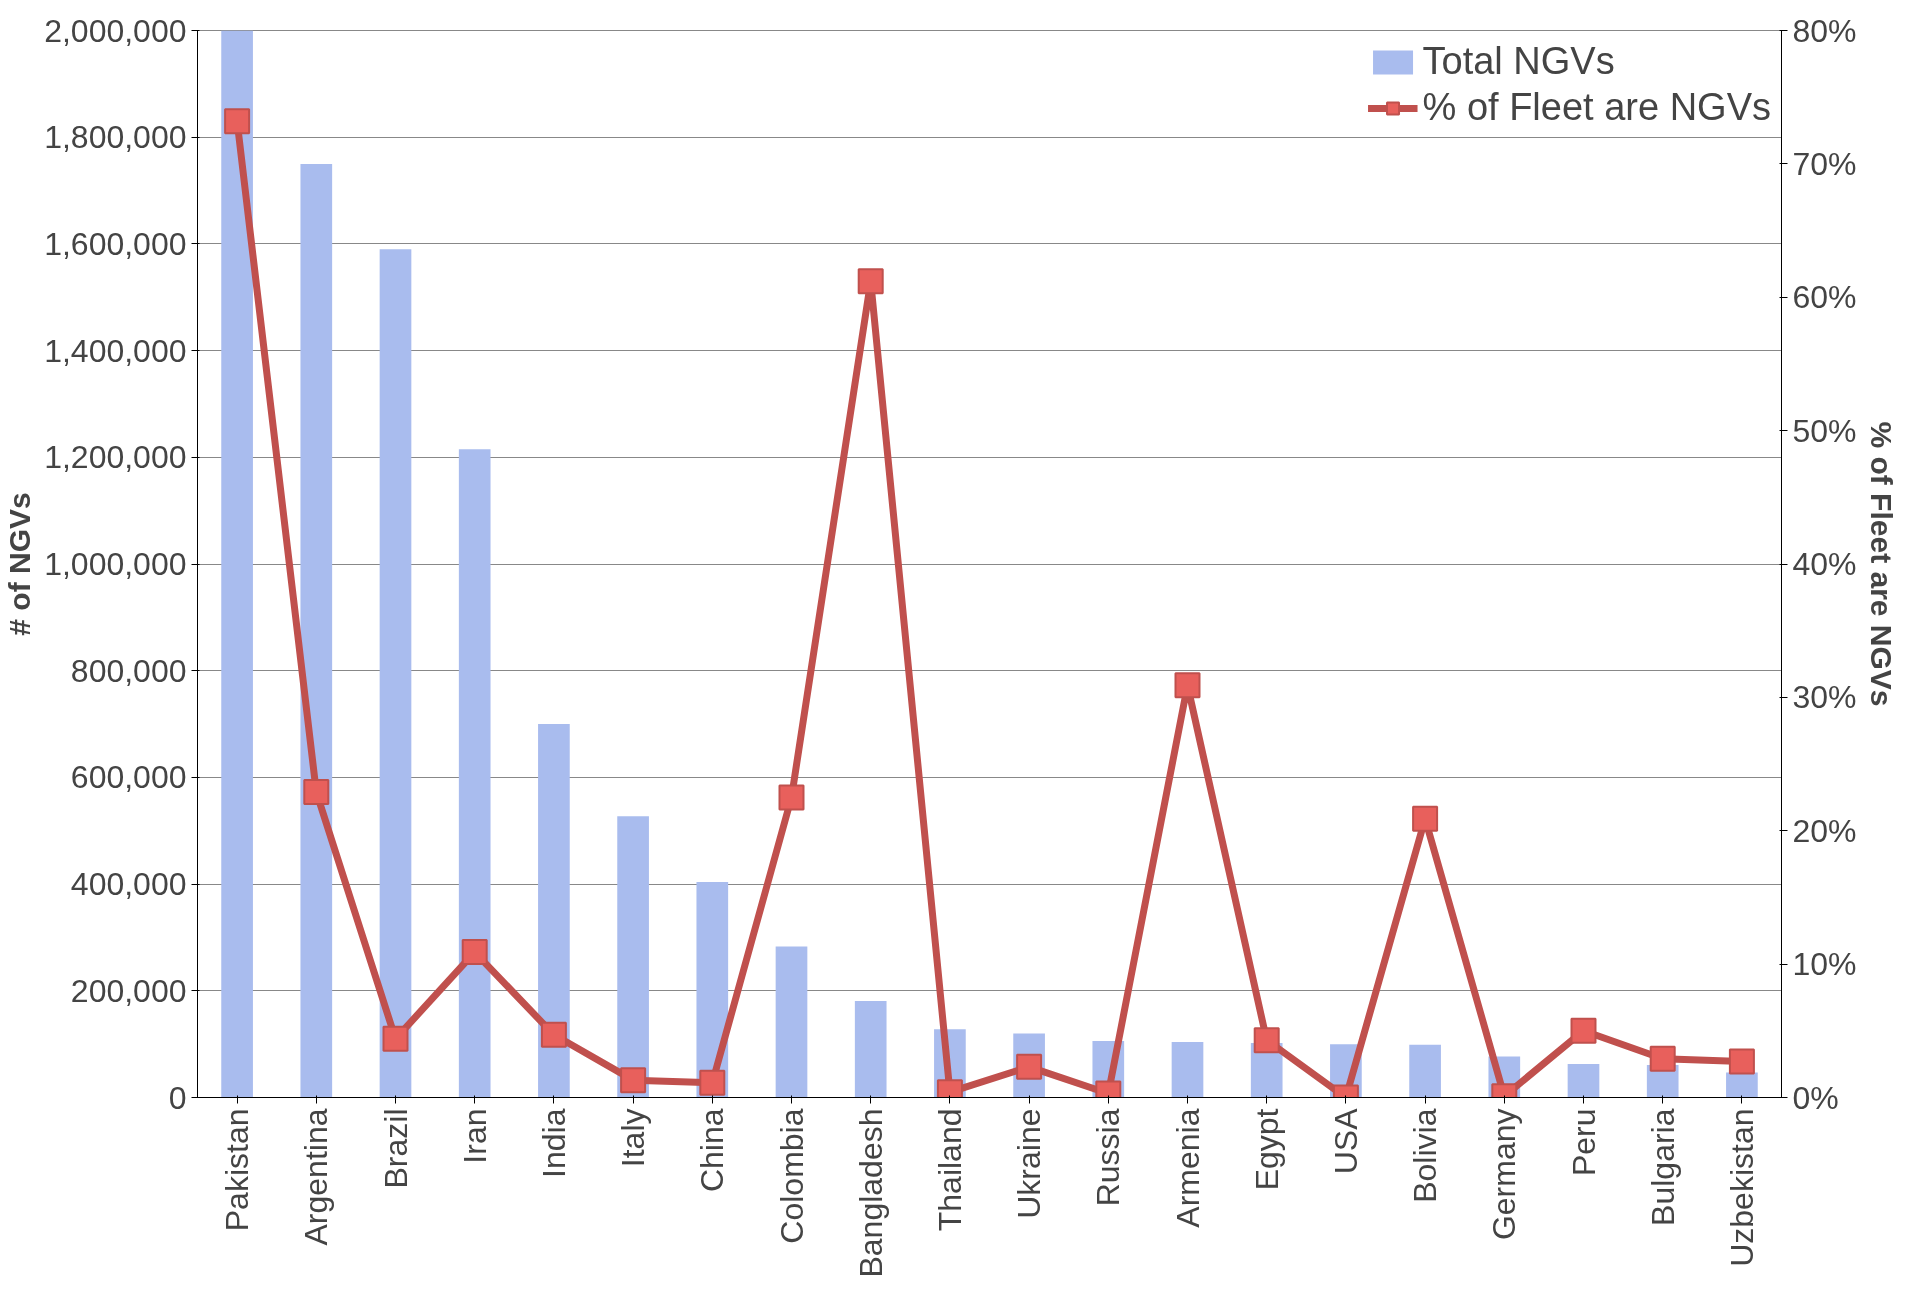 This screenshot has height=1289, width=1912. I want to click on y2-tick-label: 40%, so click(1824, 564).